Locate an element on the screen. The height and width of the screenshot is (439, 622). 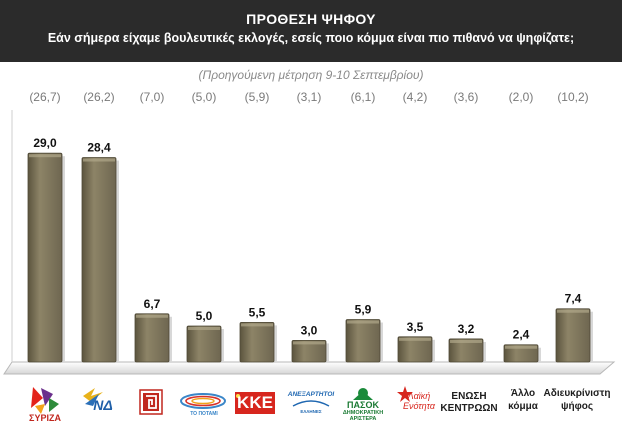
bar-value-label: 3,2 is located at coordinates (466, 329).